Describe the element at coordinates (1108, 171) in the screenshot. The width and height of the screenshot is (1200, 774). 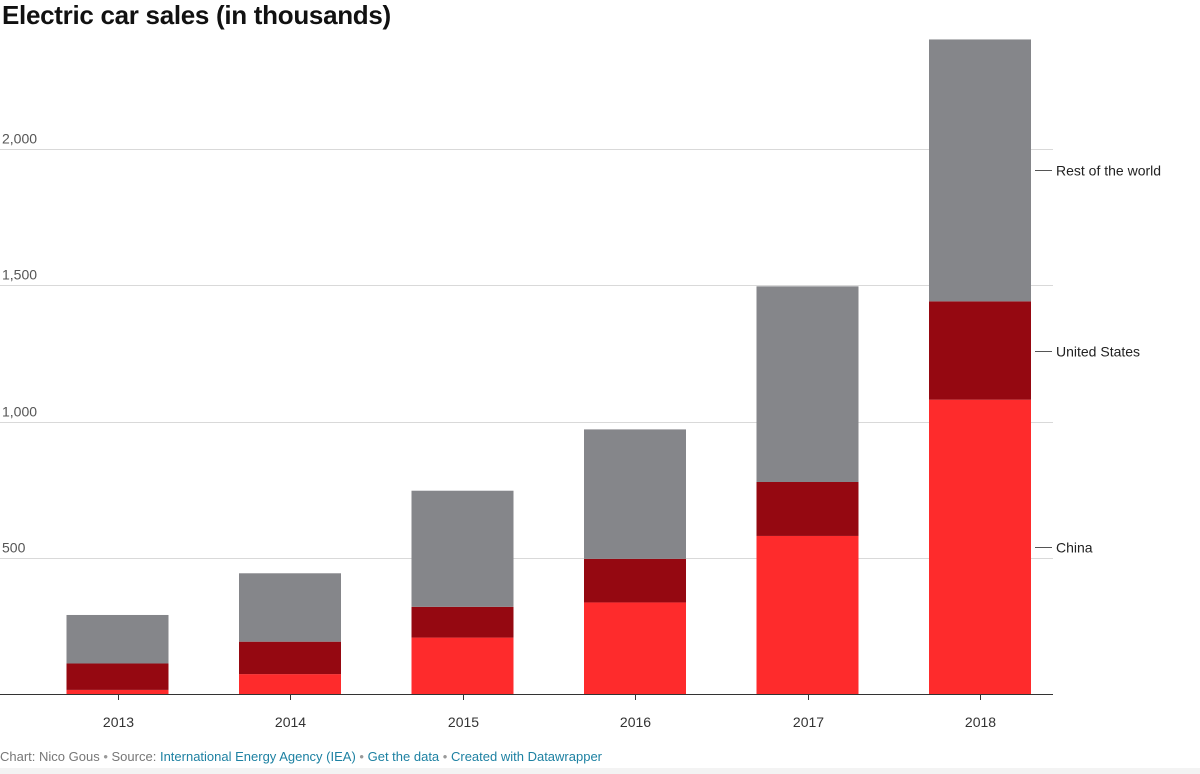
I see `legend-label-rest-of-the-world: Rest of the world` at that location.